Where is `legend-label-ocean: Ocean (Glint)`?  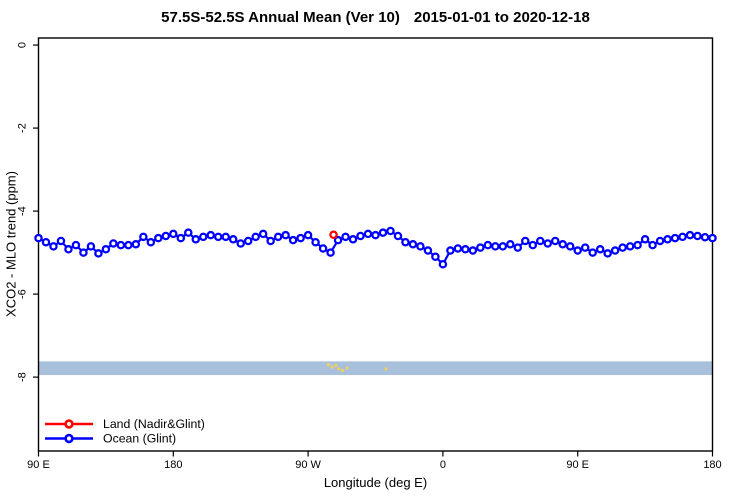
legend-label-ocean: Ocean (Glint) is located at coordinates (139, 439).